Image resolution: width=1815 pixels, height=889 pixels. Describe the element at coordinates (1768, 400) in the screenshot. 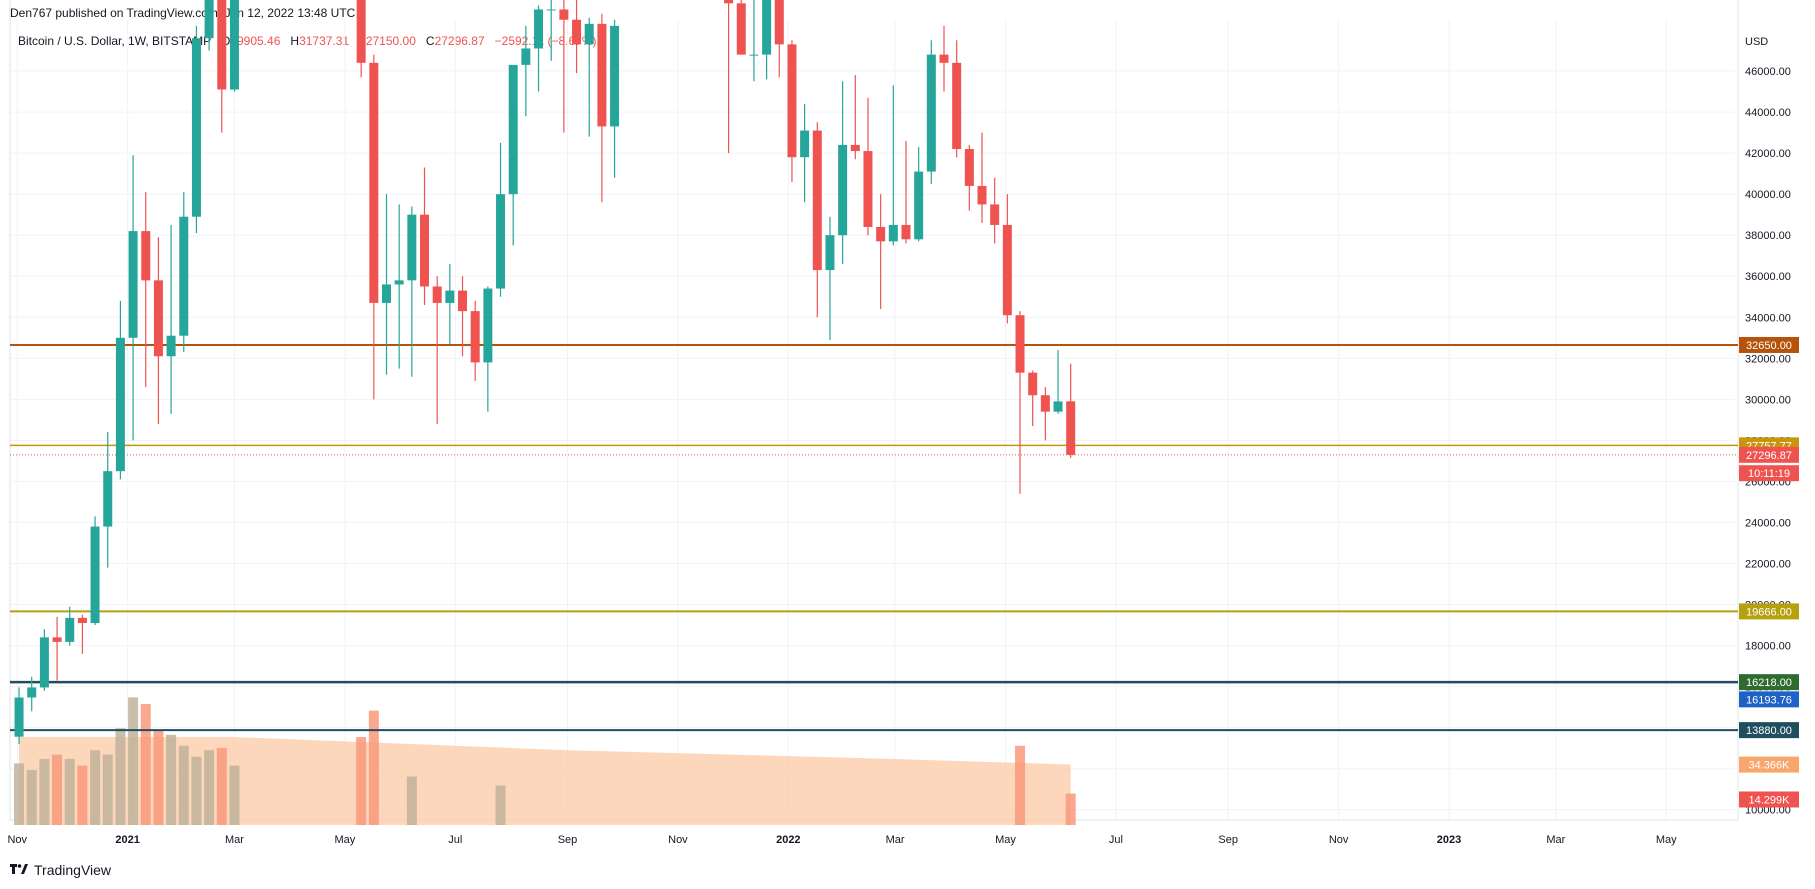

I see `price-tick-label: 30000.00` at that location.